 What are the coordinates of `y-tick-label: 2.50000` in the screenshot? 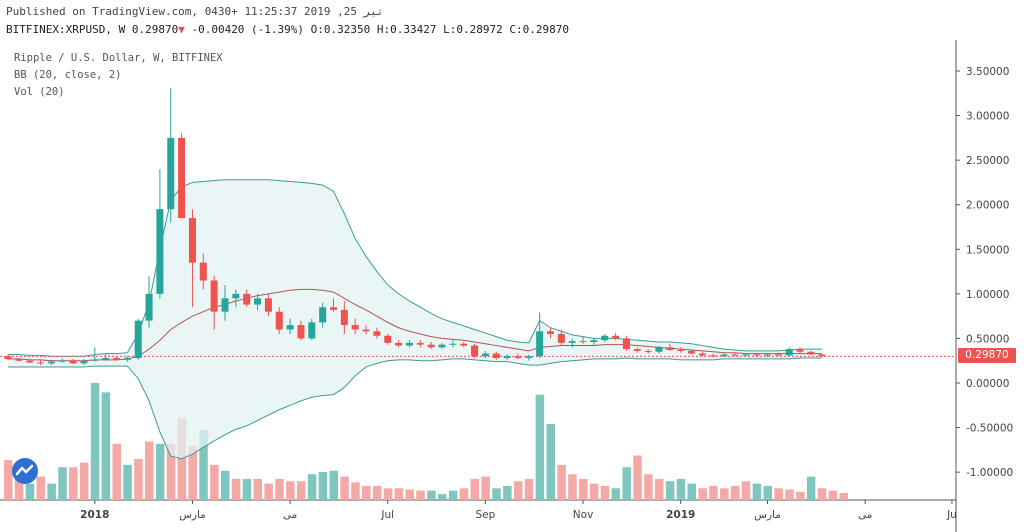 It's located at (987, 161).